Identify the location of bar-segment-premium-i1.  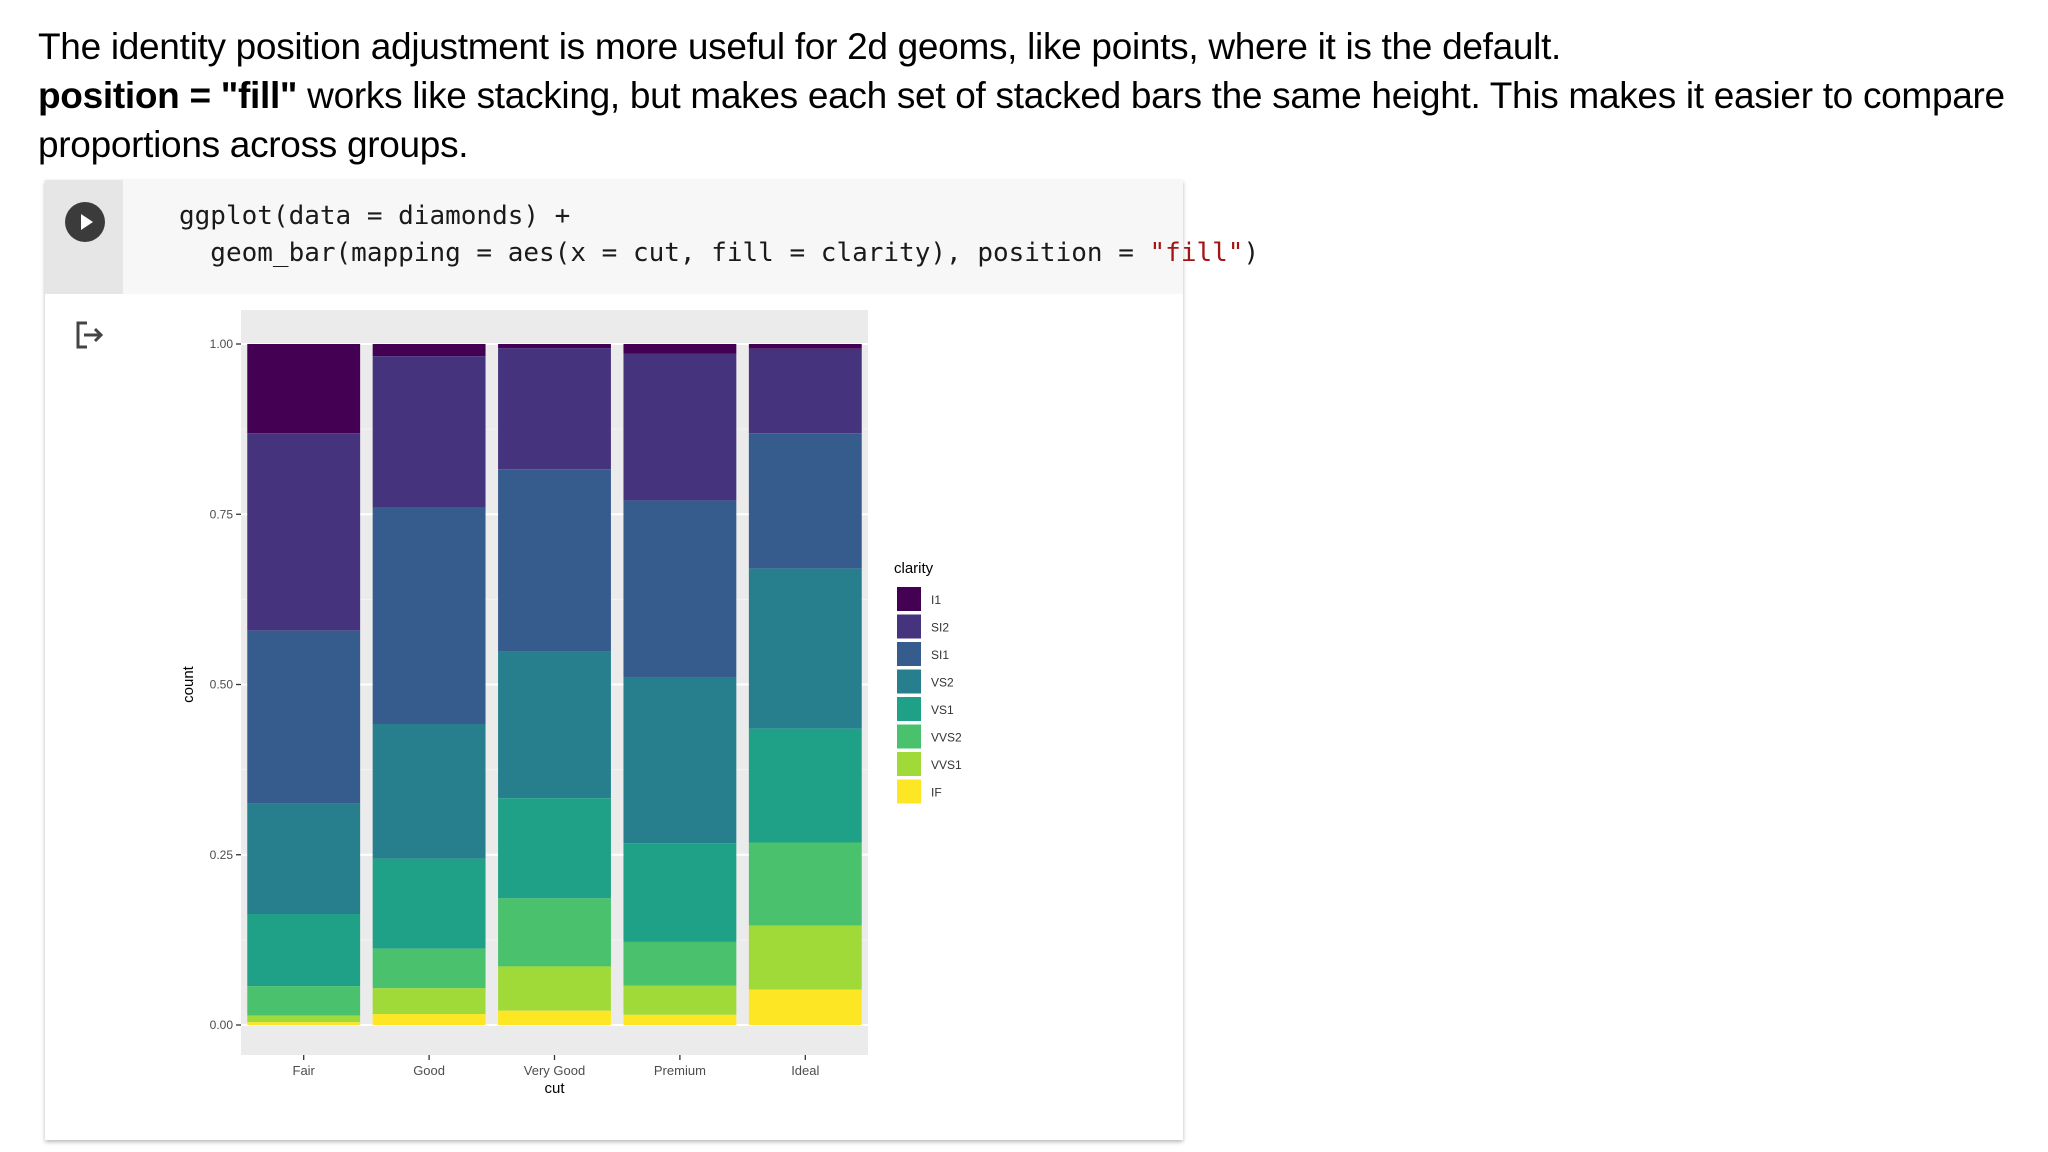
(680, 349).